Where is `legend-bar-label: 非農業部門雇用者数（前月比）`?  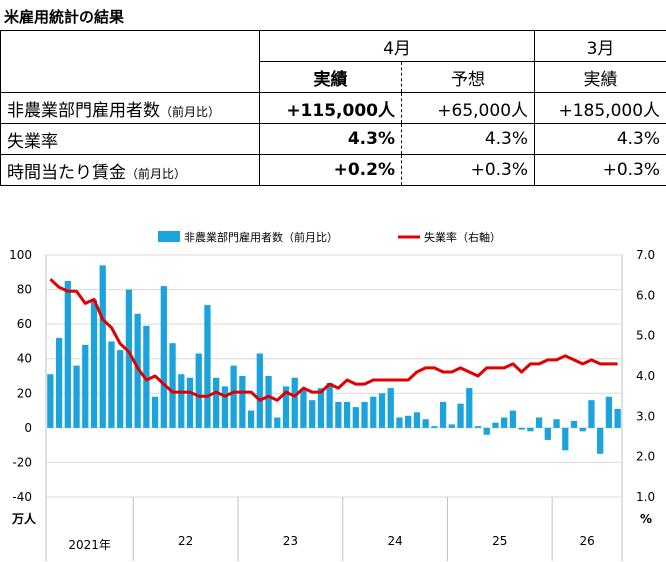 legend-bar-label: 非農業部門雇用者数（前月比） is located at coordinates (261, 237).